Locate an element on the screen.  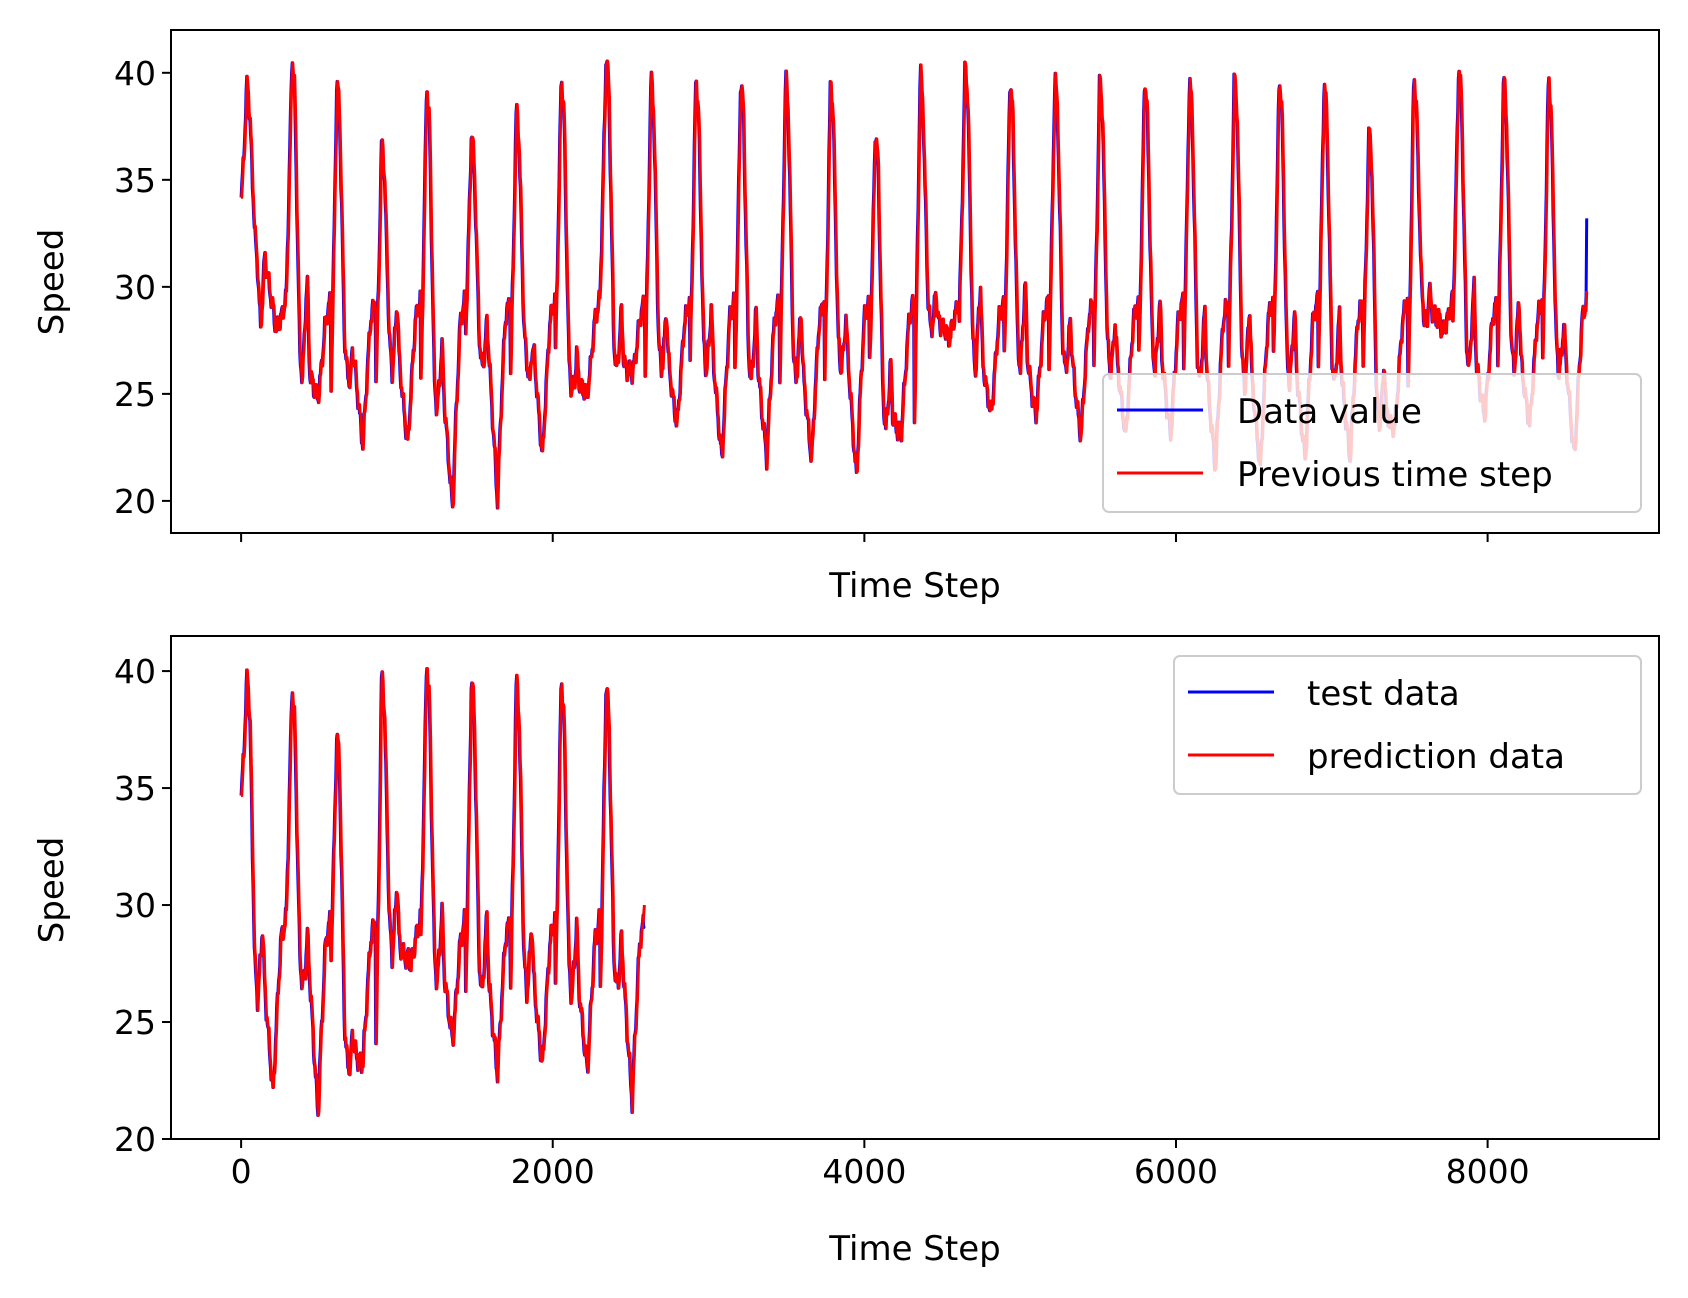
bottom-legend-label-test-data: test data is located at coordinates (1383, 694).